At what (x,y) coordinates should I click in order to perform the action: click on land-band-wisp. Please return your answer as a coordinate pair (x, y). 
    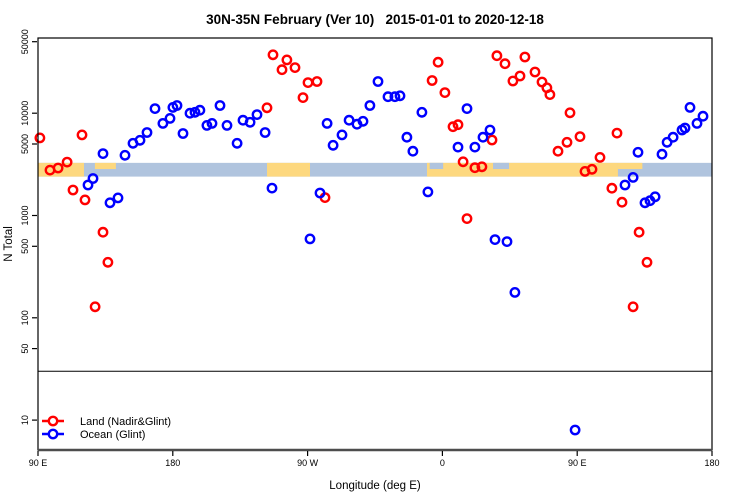
    Looking at the image, I should click on (630, 166).